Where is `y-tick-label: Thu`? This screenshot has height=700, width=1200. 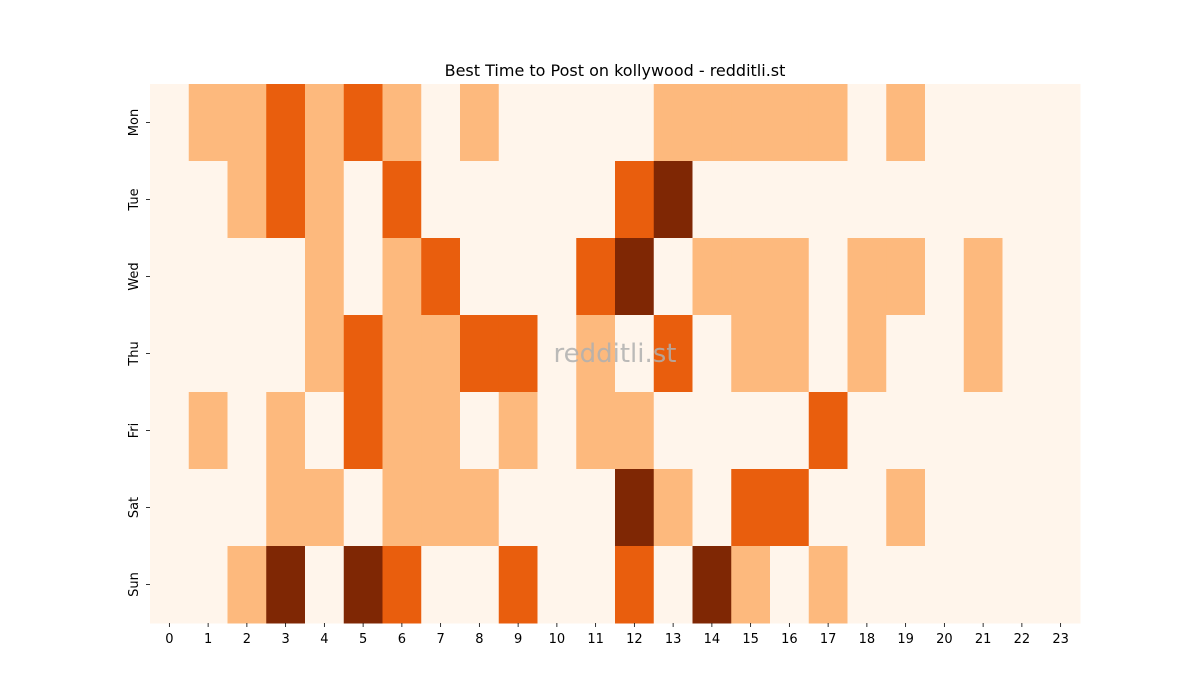 y-tick-label: Thu is located at coordinates (134, 353).